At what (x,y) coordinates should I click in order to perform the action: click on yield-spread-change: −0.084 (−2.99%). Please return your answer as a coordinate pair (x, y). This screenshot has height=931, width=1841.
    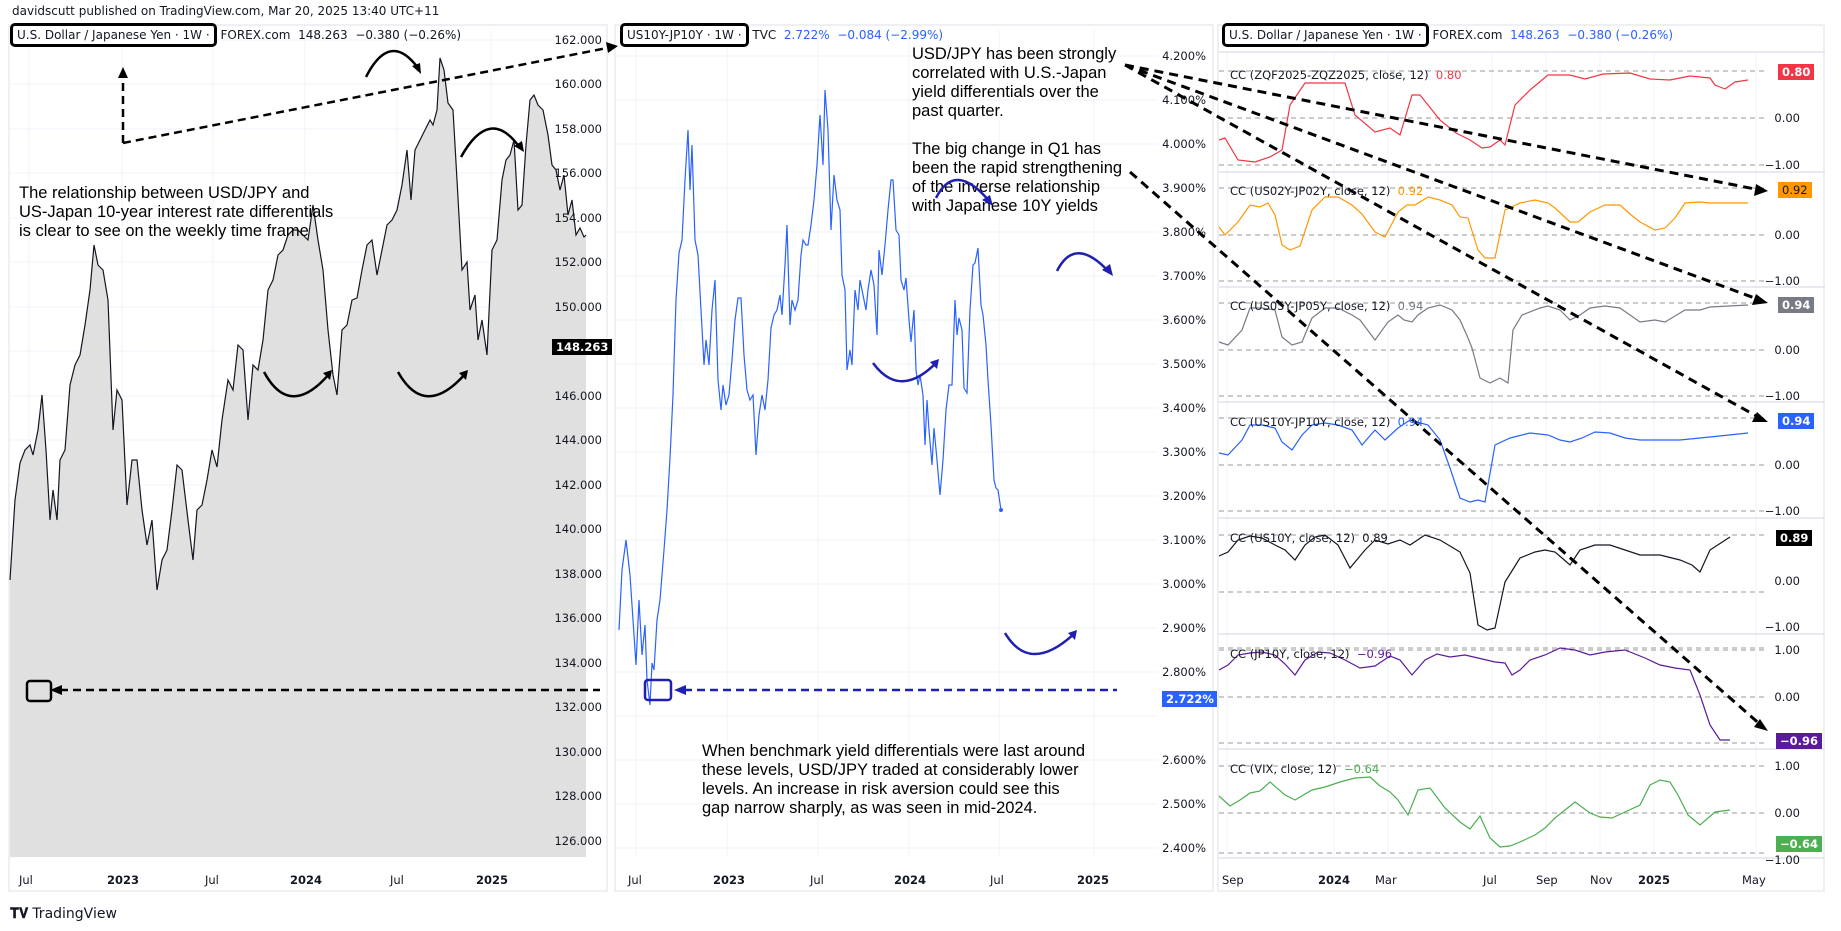
    Looking at the image, I should click on (890, 35).